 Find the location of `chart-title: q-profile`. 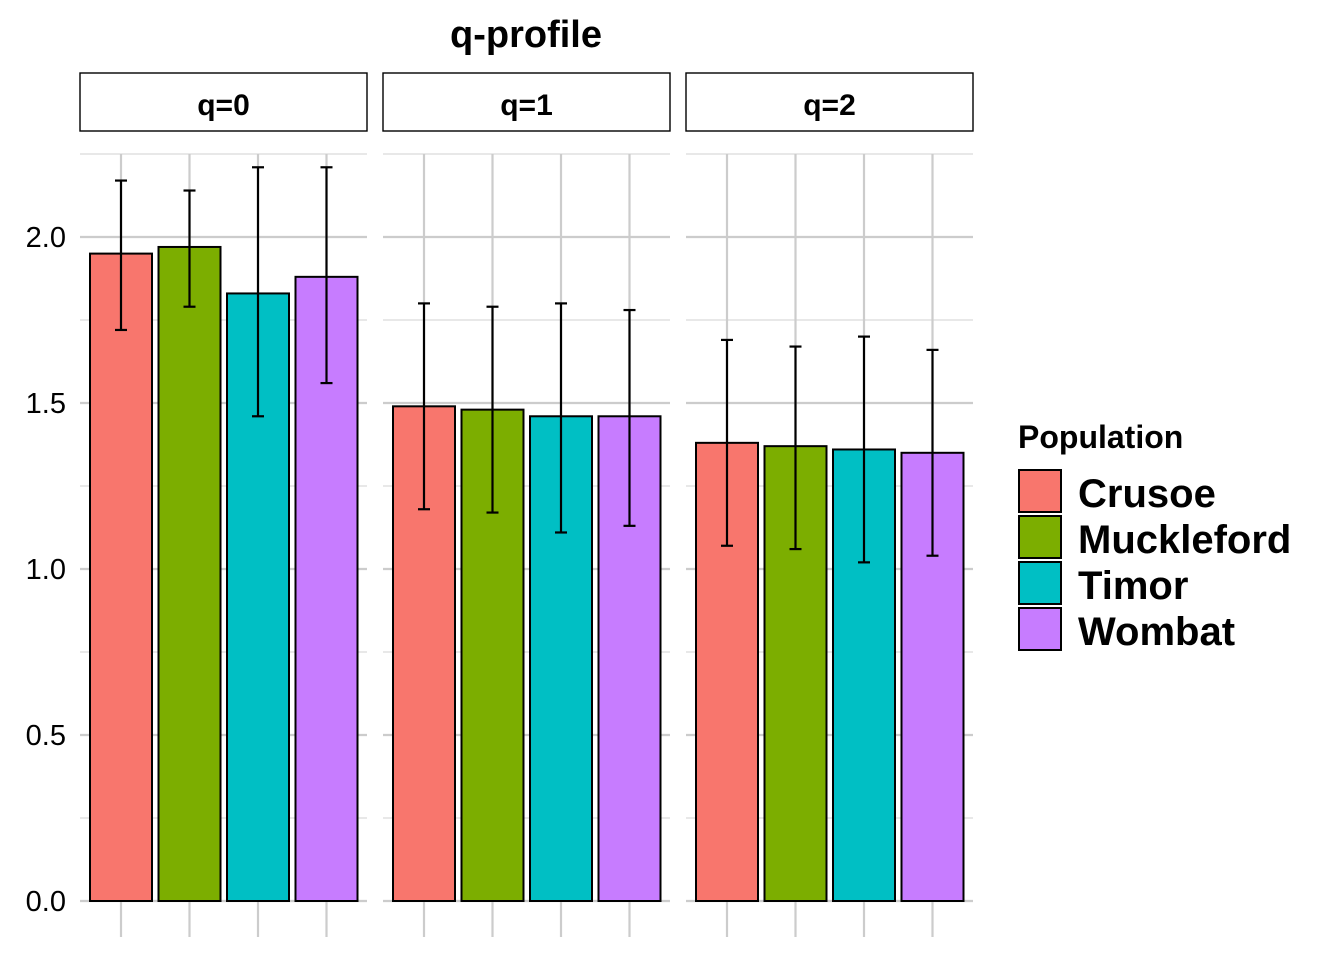

chart-title: q-profile is located at coordinates (526, 35).